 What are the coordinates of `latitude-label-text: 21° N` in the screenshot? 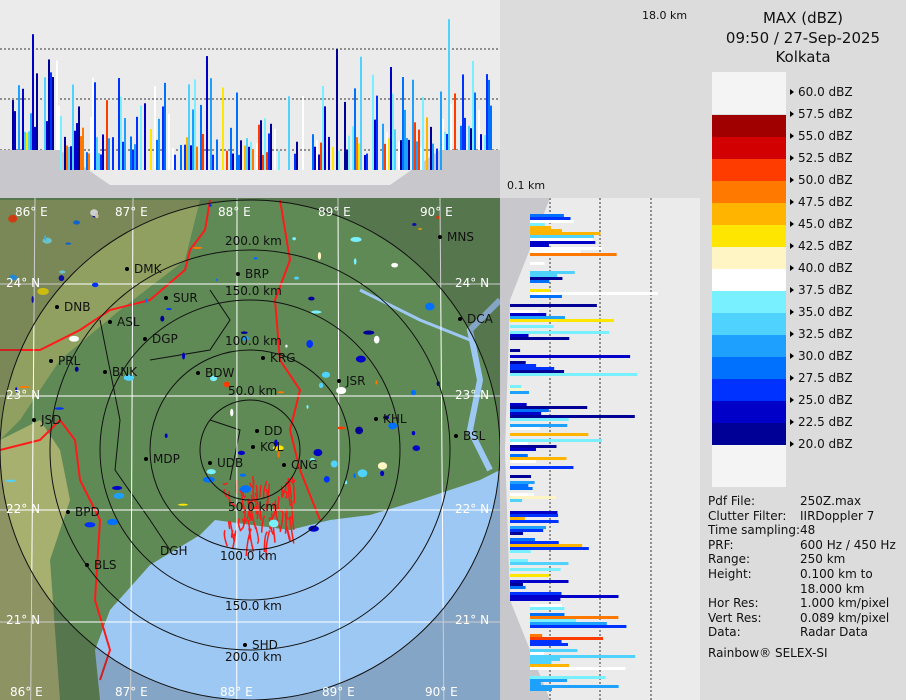 It's located at (472, 620).